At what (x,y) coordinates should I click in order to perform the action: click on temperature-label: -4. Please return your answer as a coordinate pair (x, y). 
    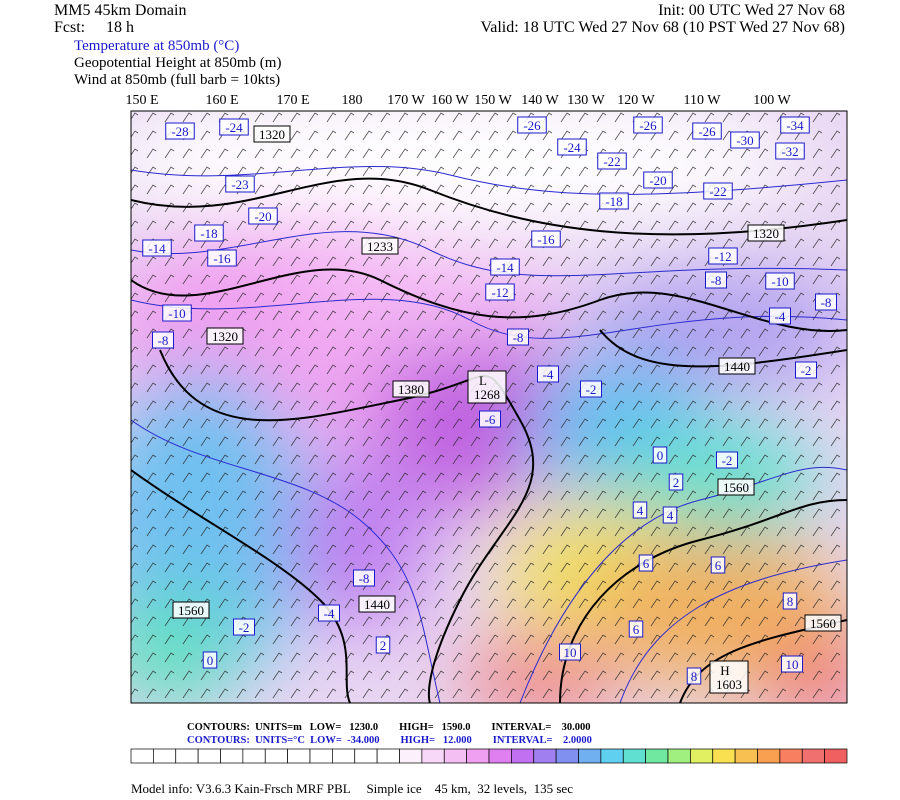
    Looking at the image, I should click on (780, 316).